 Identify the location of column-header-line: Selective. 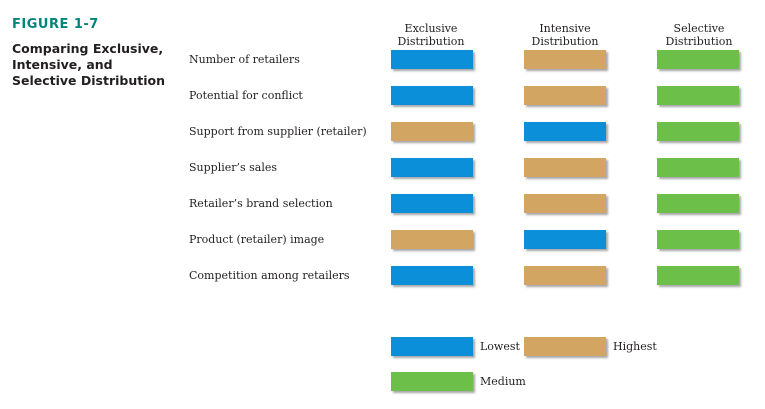
(699, 28).